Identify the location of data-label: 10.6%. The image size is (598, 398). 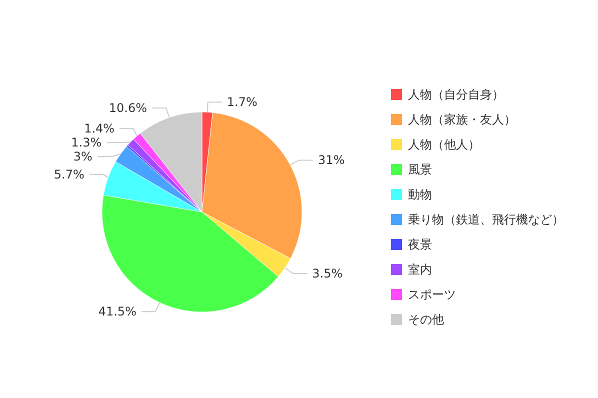
(128, 108).